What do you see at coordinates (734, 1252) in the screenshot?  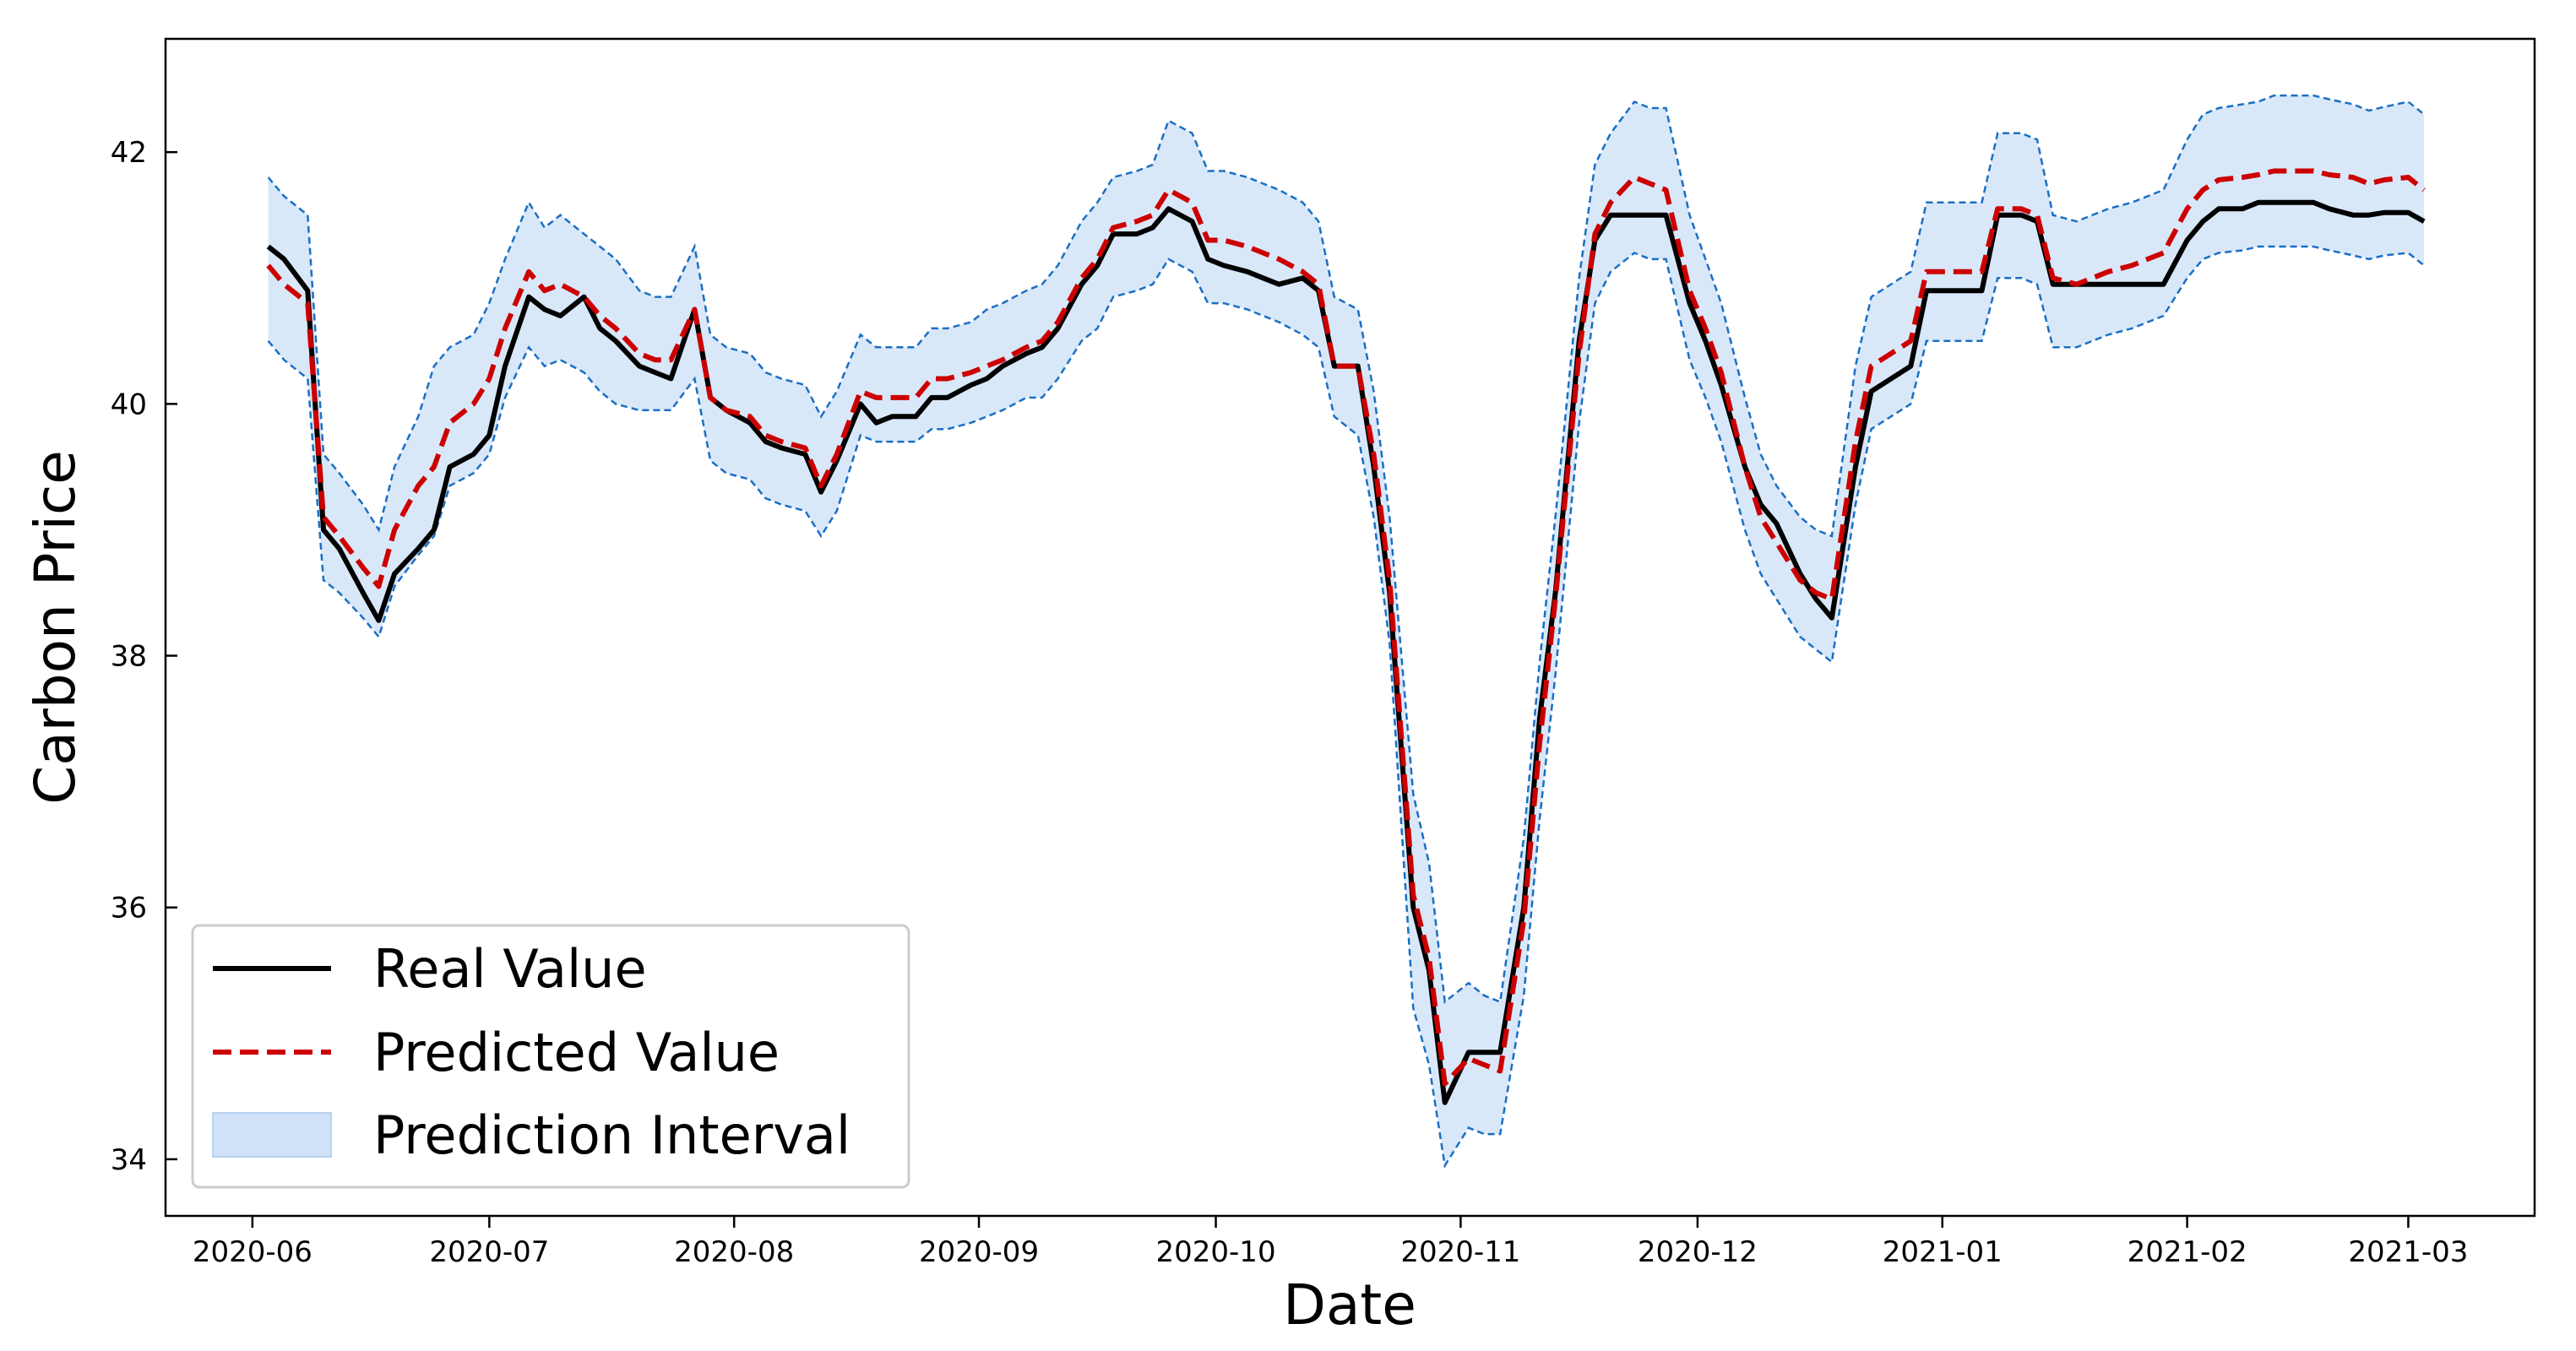 I see `x-tick-label: 2020-08` at bounding box center [734, 1252].